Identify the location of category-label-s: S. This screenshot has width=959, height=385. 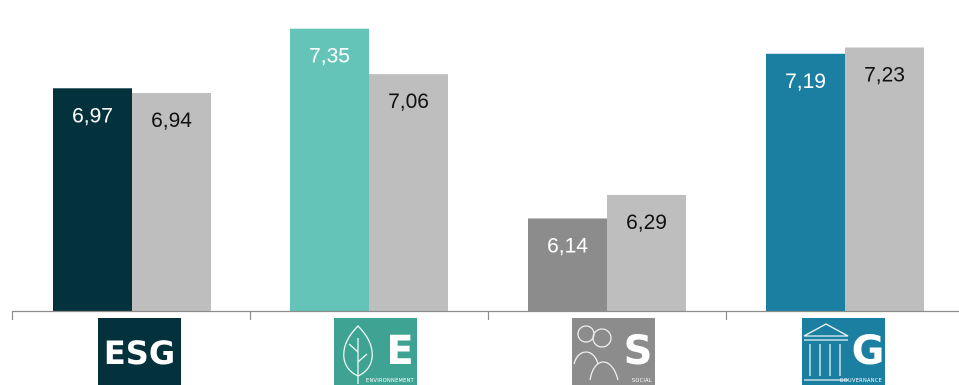
(638, 351).